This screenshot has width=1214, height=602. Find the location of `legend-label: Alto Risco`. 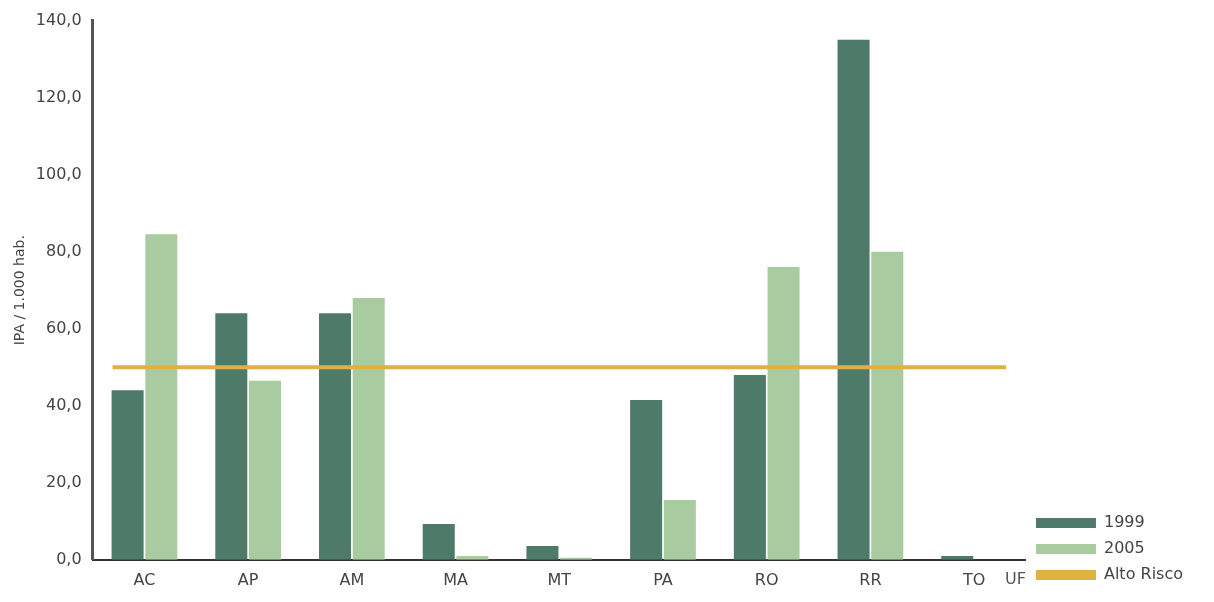

legend-label: Alto Risco is located at coordinates (1143, 574).